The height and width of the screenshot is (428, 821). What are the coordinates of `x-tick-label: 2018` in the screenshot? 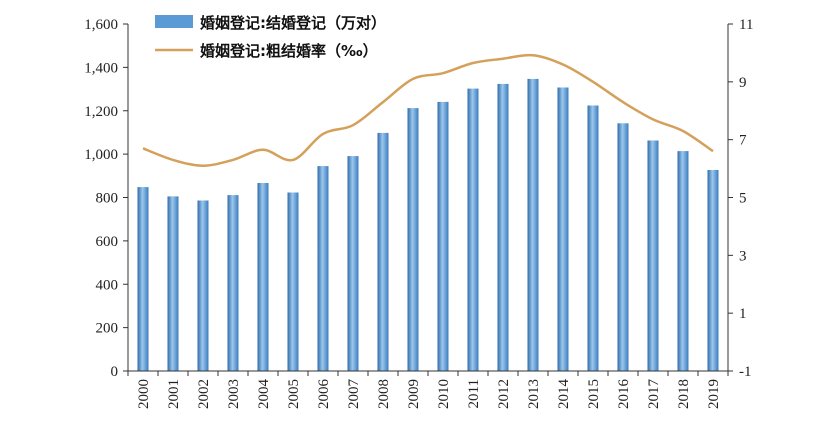 It's located at (684, 394).